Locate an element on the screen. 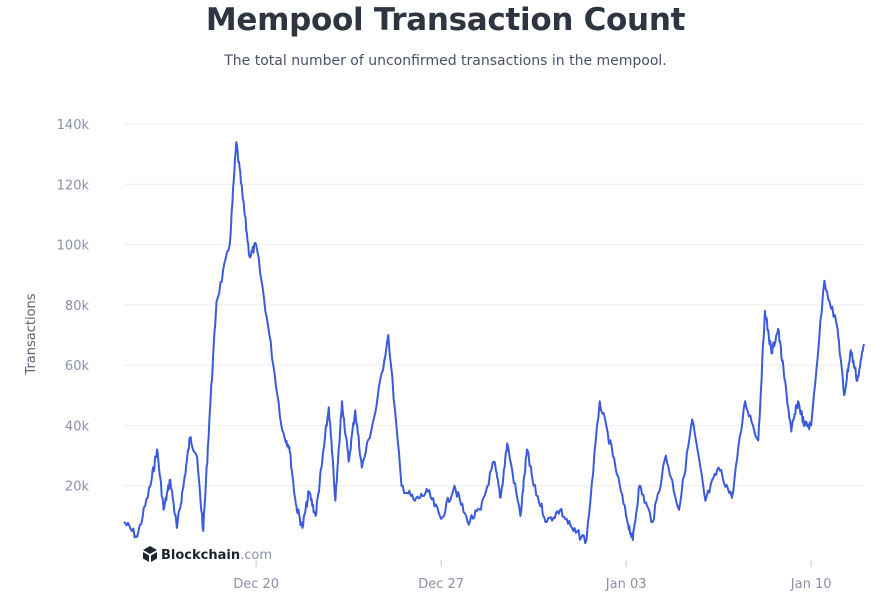  x-axis-ticks: Dec 20 Dec 27 Jan 03 Jan 10 is located at coordinates (532, 576).